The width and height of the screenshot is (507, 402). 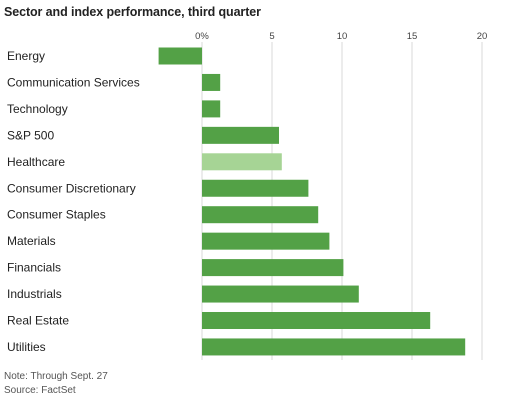 I want to click on category-label: Consumer Staples, so click(x=56, y=215).